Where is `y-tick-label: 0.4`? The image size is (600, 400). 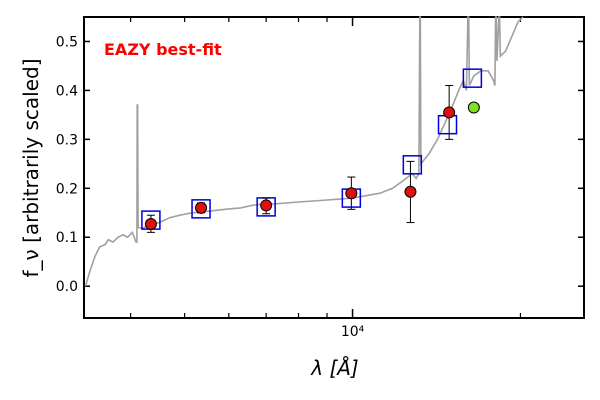 y-tick-label: 0.4 is located at coordinates (67, 91).